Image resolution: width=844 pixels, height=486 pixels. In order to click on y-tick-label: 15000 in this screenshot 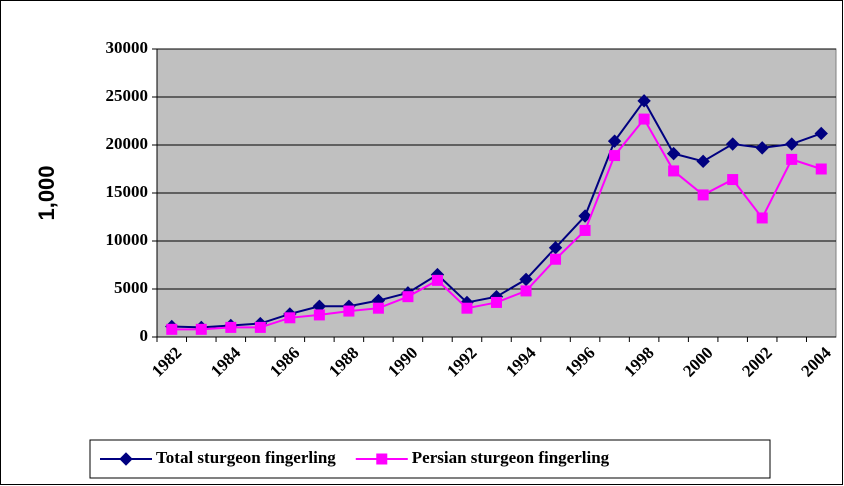, I will do `click(127, 191)`.